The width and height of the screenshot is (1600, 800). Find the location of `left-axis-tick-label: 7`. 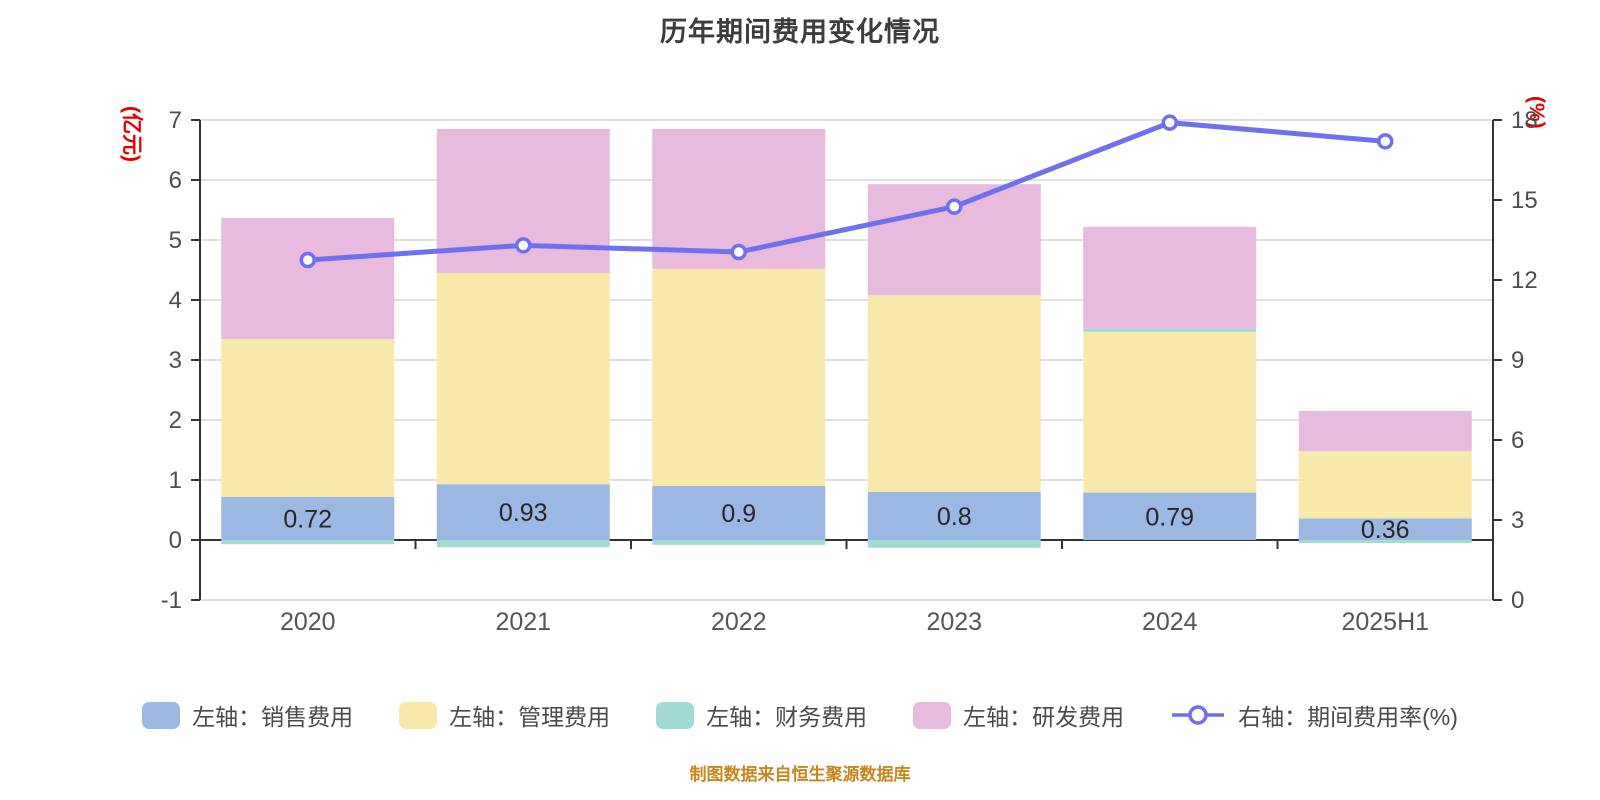

left-axis-tick-label: 7 is located at coordinates (175, 120).